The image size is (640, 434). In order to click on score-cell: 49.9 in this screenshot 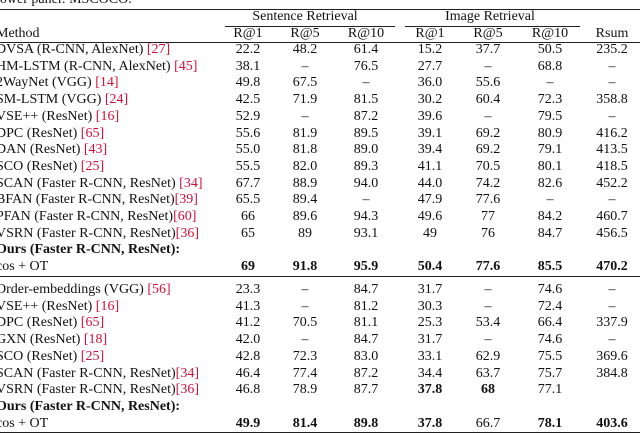, I will do `click(248, 423)`.